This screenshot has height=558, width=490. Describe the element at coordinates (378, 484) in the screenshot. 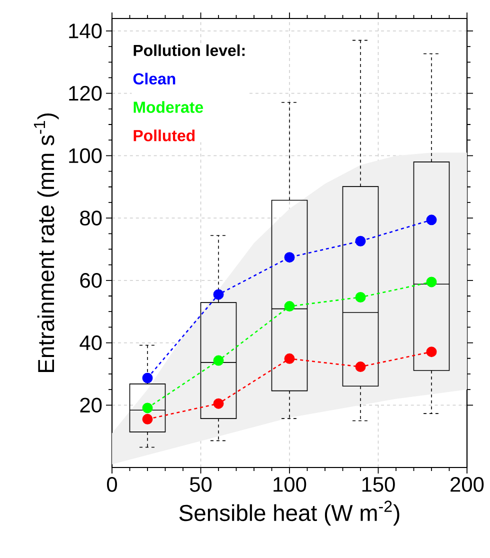

I see `x-tick-label: 150` at that location.